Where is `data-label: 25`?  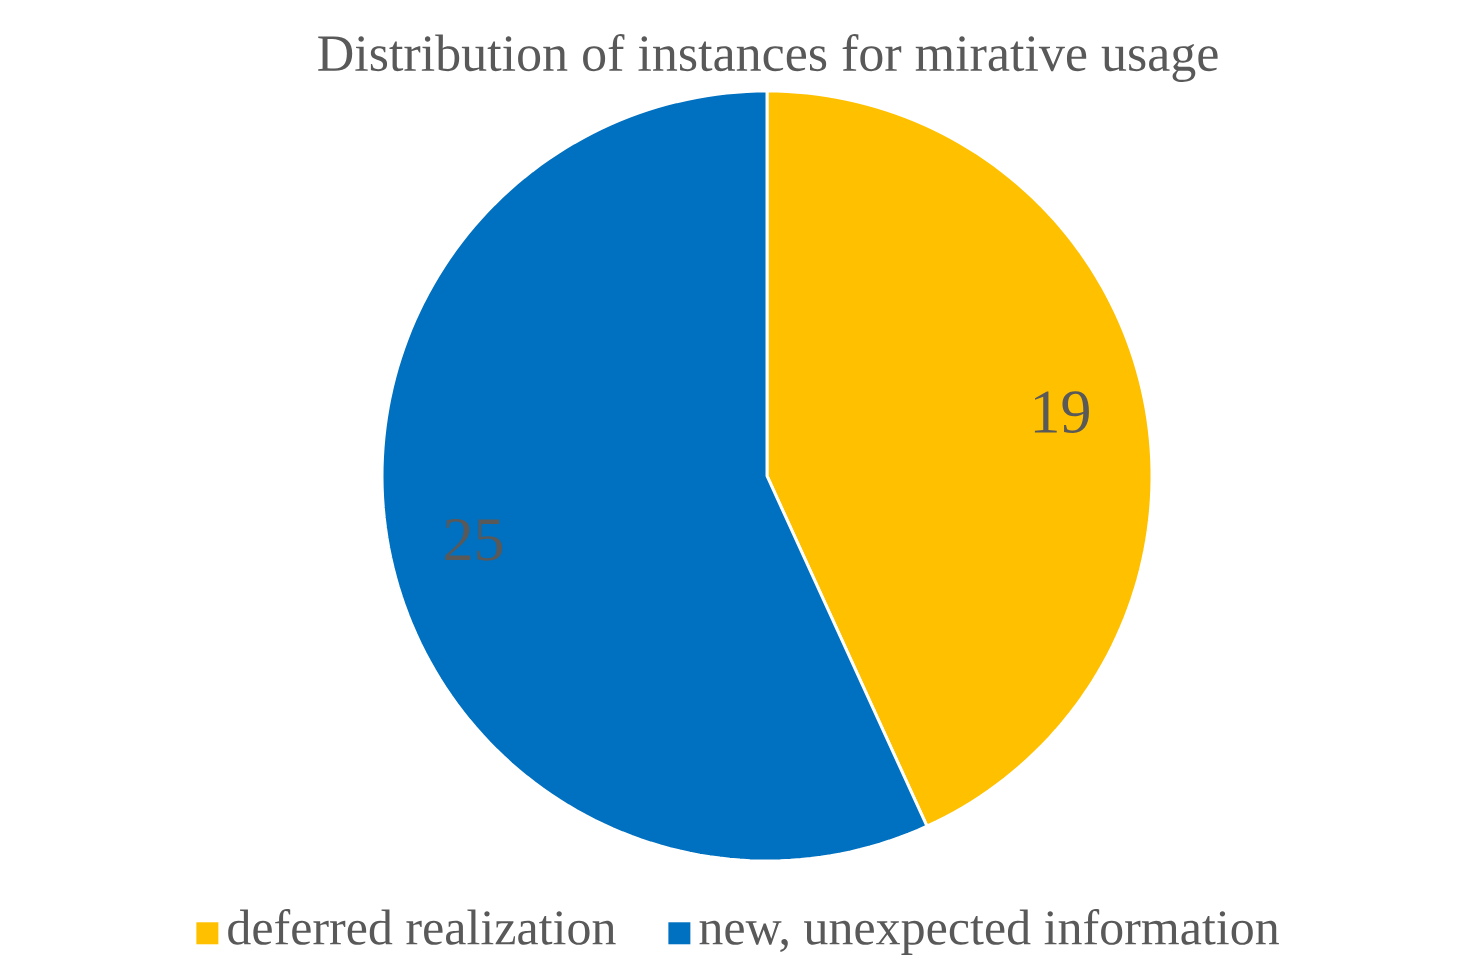
data-label: 25 is located at coordinates (474, 539).